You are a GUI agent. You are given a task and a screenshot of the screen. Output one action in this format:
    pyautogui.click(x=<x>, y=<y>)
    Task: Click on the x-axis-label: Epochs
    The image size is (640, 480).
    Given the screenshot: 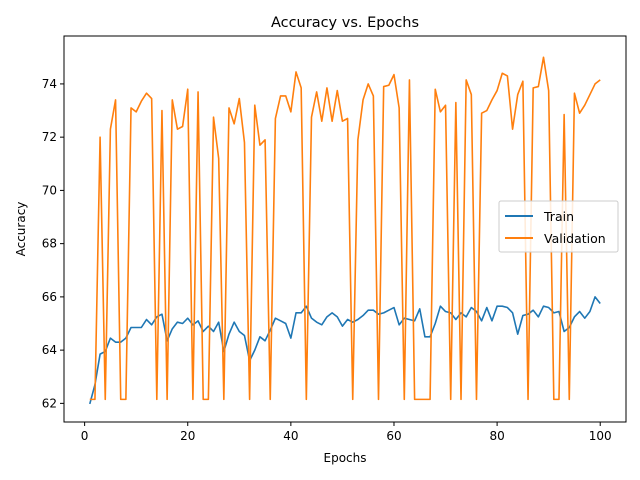 What is the action you would take?
    pyautogui.click(x=345, y=458)
    